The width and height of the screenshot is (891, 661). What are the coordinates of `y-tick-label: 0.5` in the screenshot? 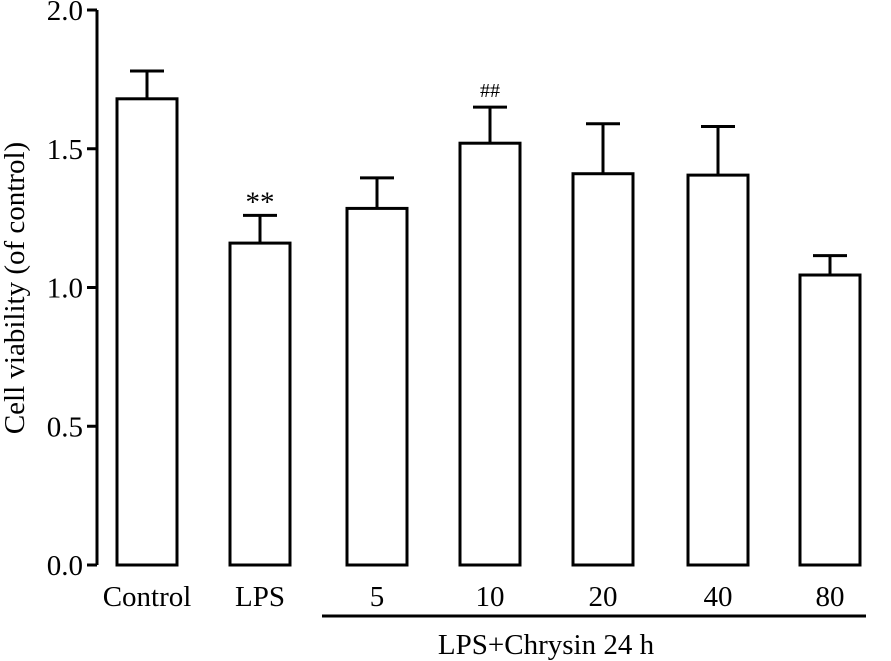 It's located at (65, 427).